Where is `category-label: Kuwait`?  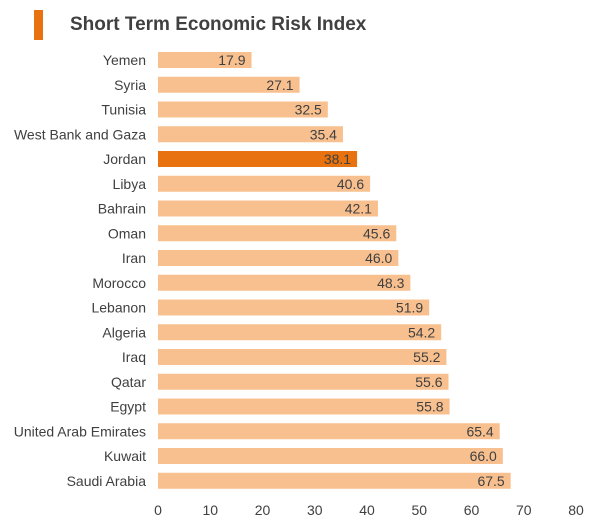 category-label: Kuwait is located at coordinates (125, 456).